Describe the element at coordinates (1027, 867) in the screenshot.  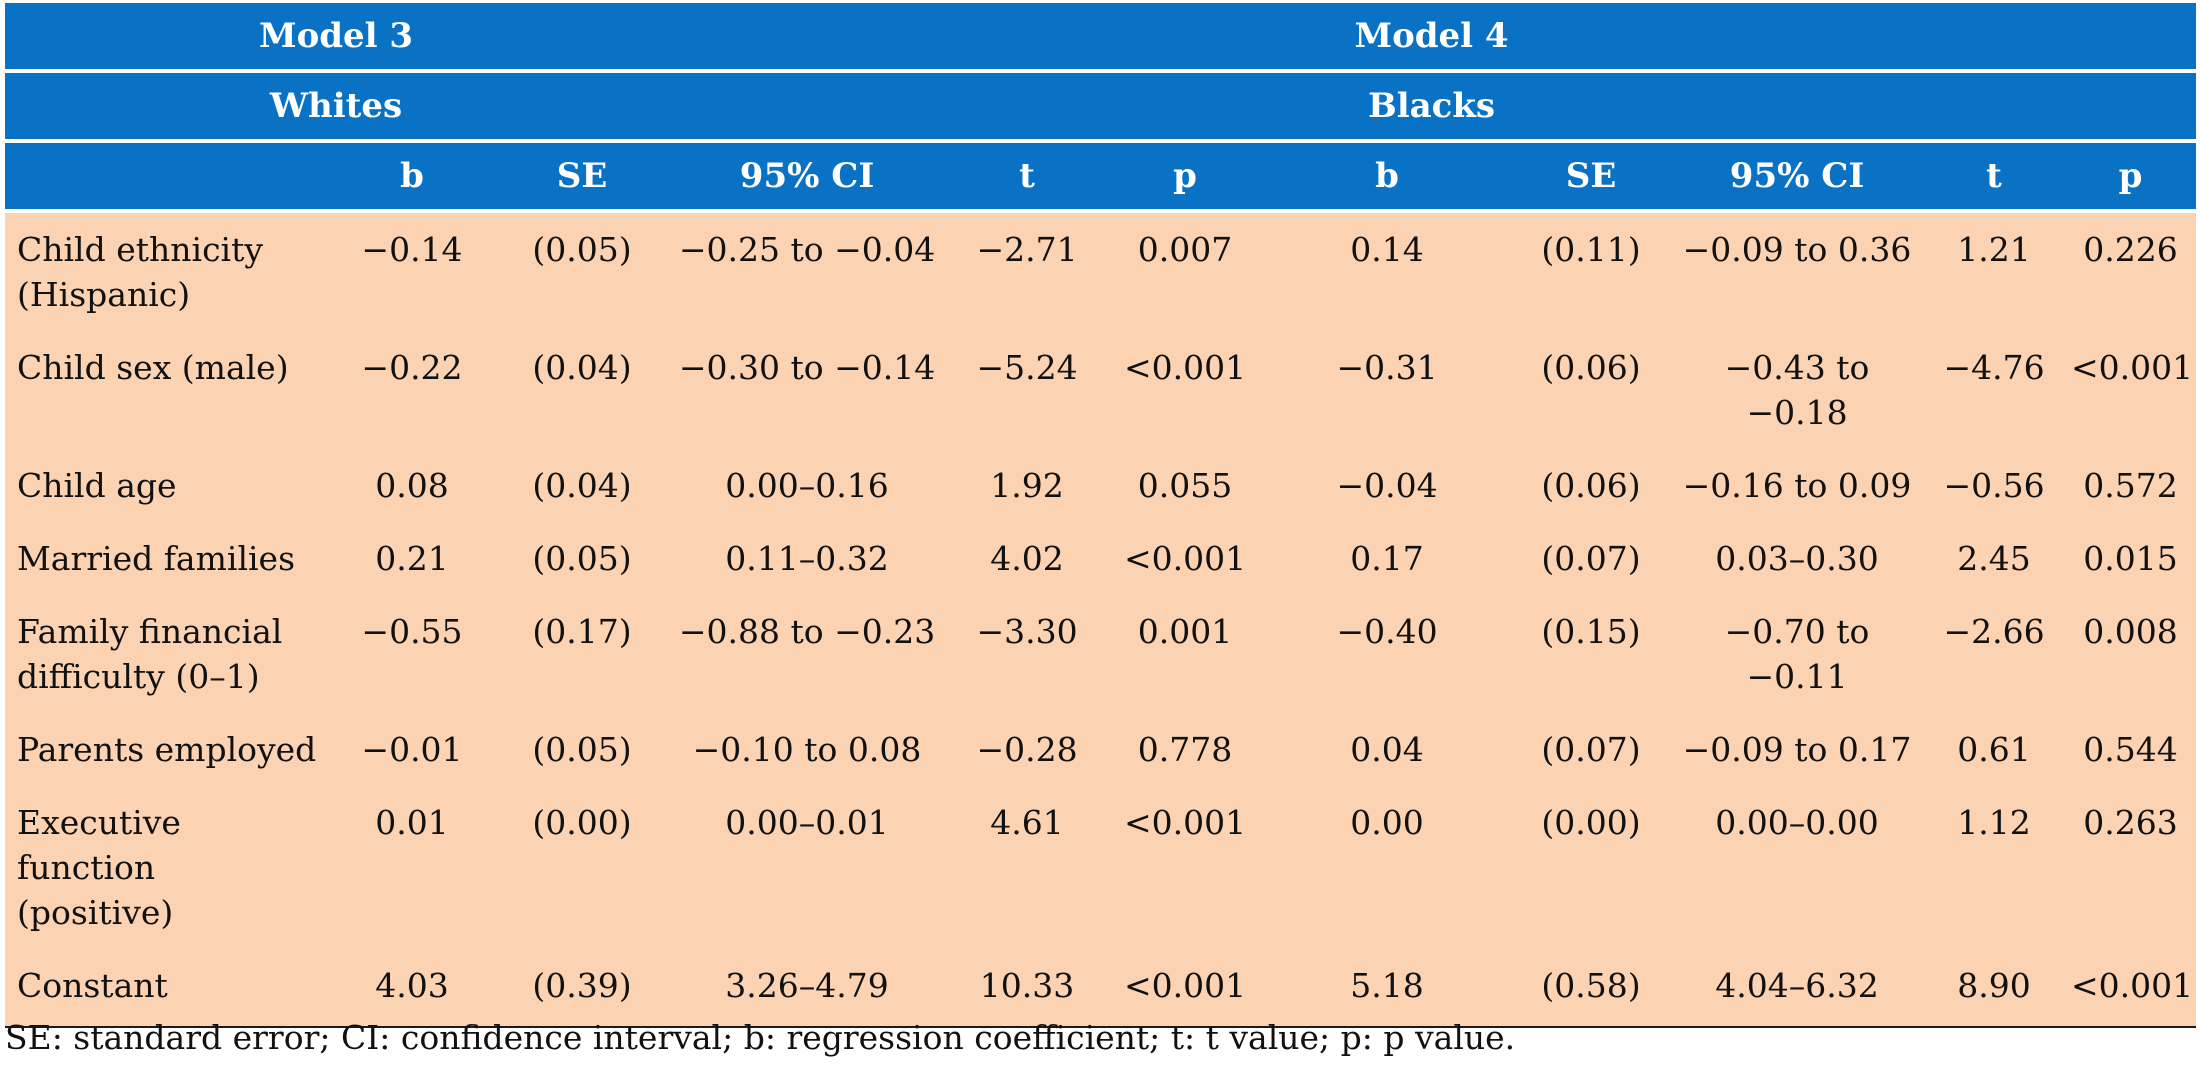
I see `table-cell: 4.61` at that location.